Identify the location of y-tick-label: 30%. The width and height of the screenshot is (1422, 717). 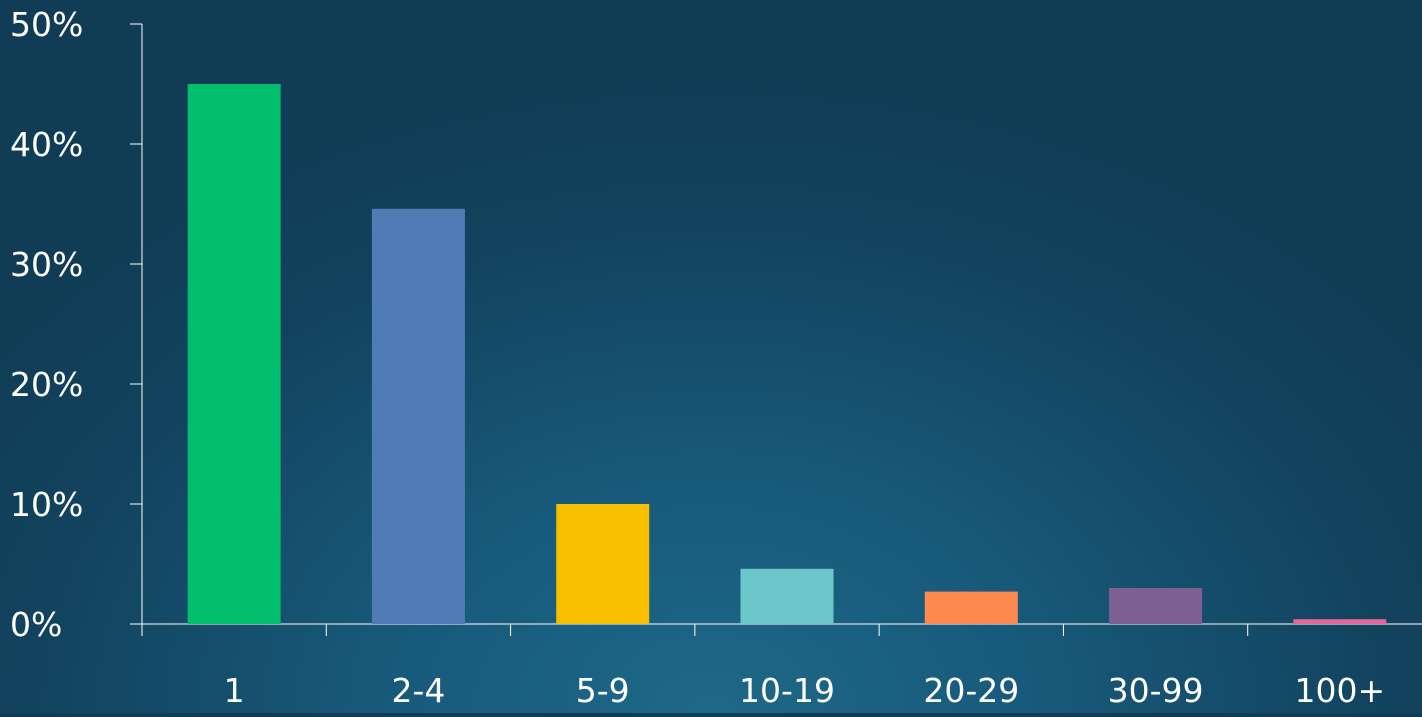
(46, 264).